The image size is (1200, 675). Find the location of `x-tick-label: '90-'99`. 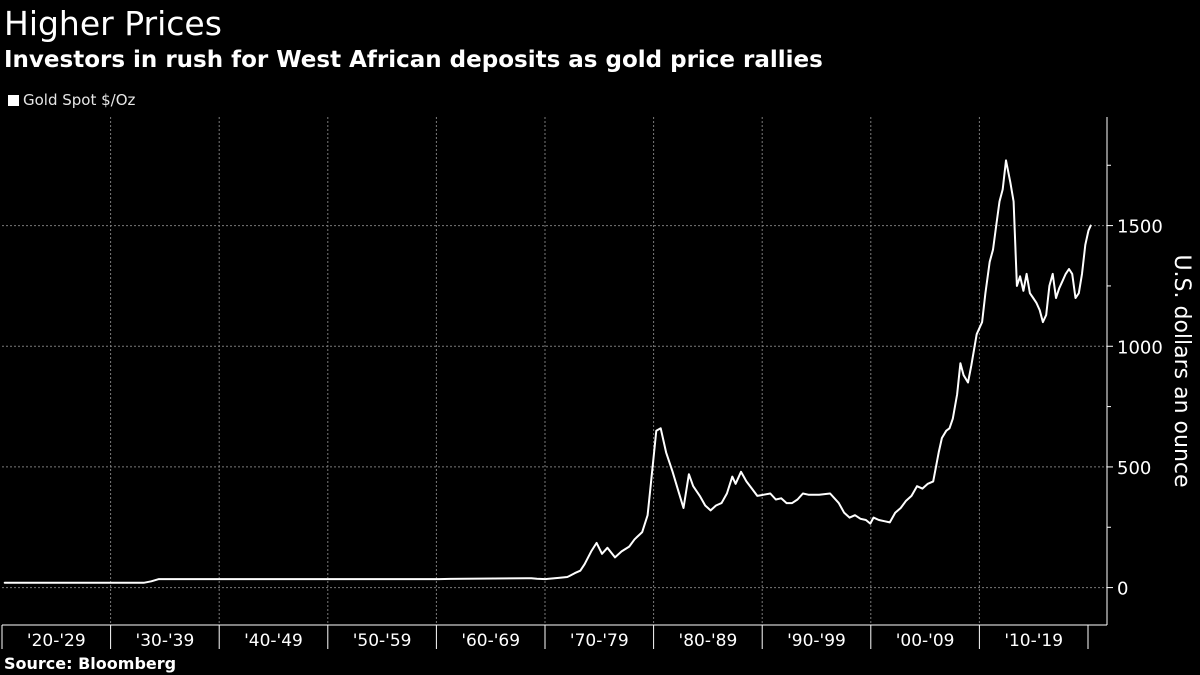

x-tick-label: '90-'99 is located at coordinates (816, 641).